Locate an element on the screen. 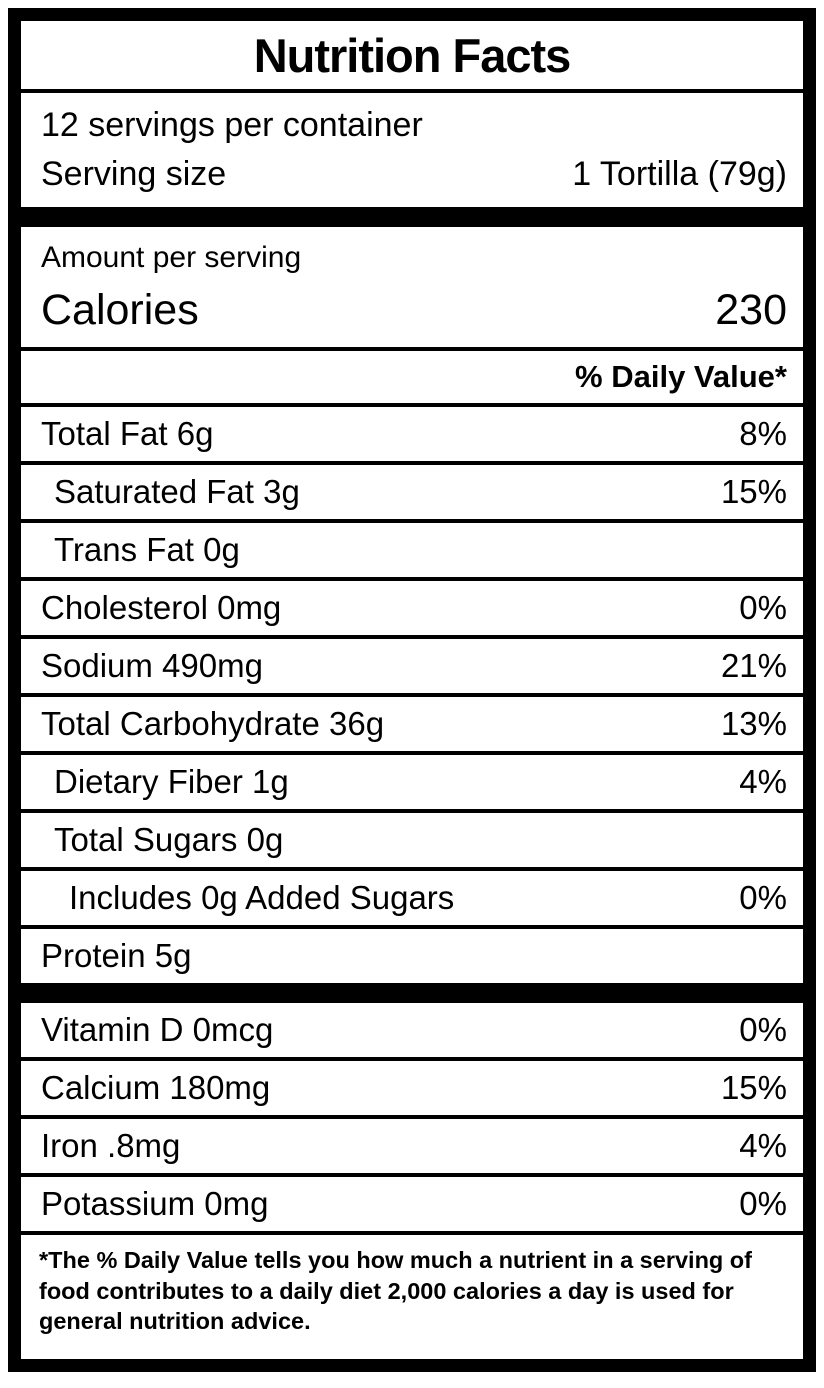 The image size is (824, 1388). vitamin-row-potassium: Potassium 0mg 0% is located at coordinates (412, 1204).